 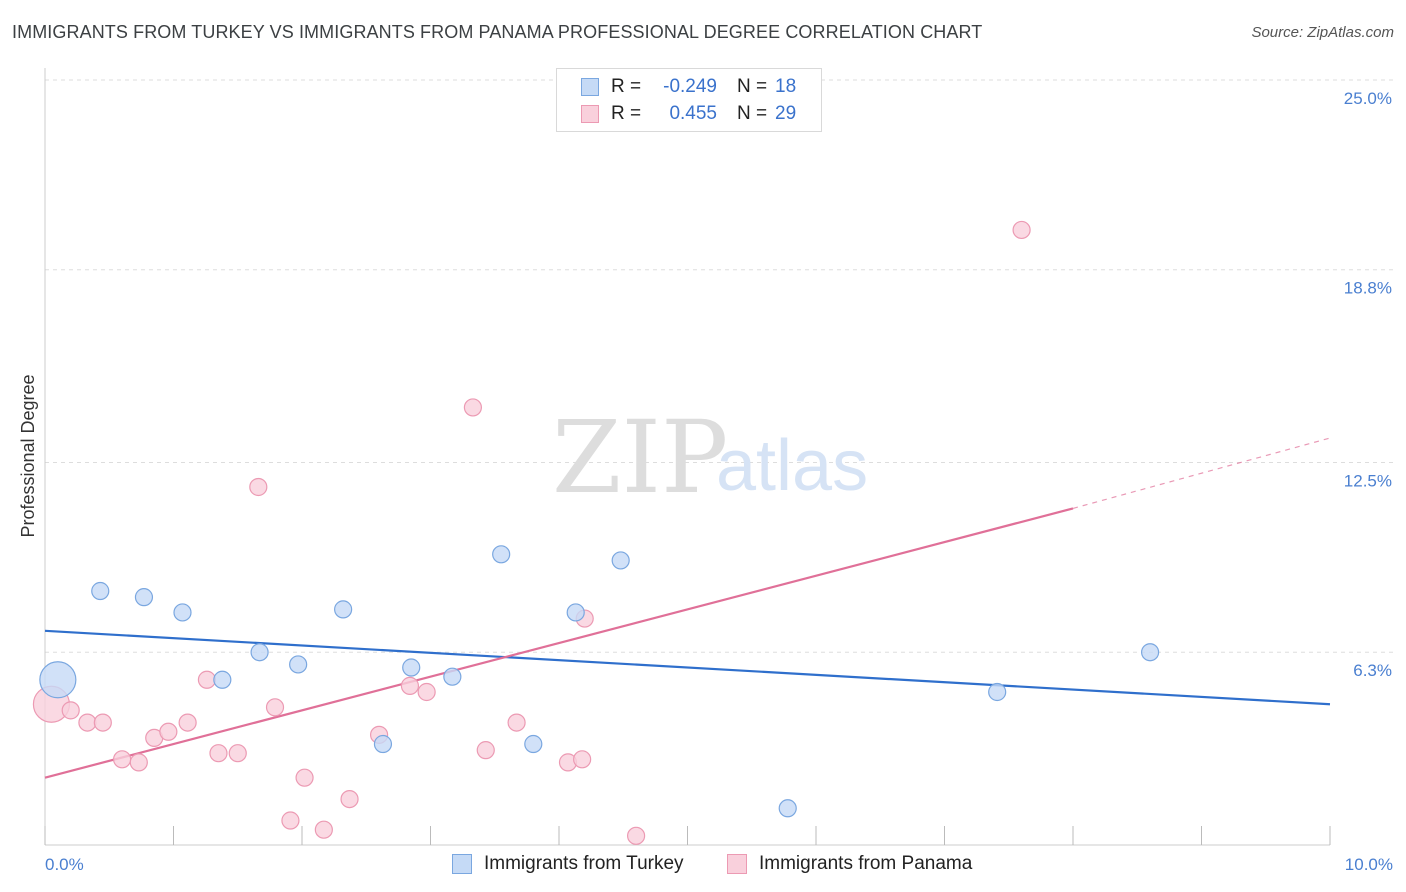 I want to click on turkey-trend-line, so click(x=687, y=667).